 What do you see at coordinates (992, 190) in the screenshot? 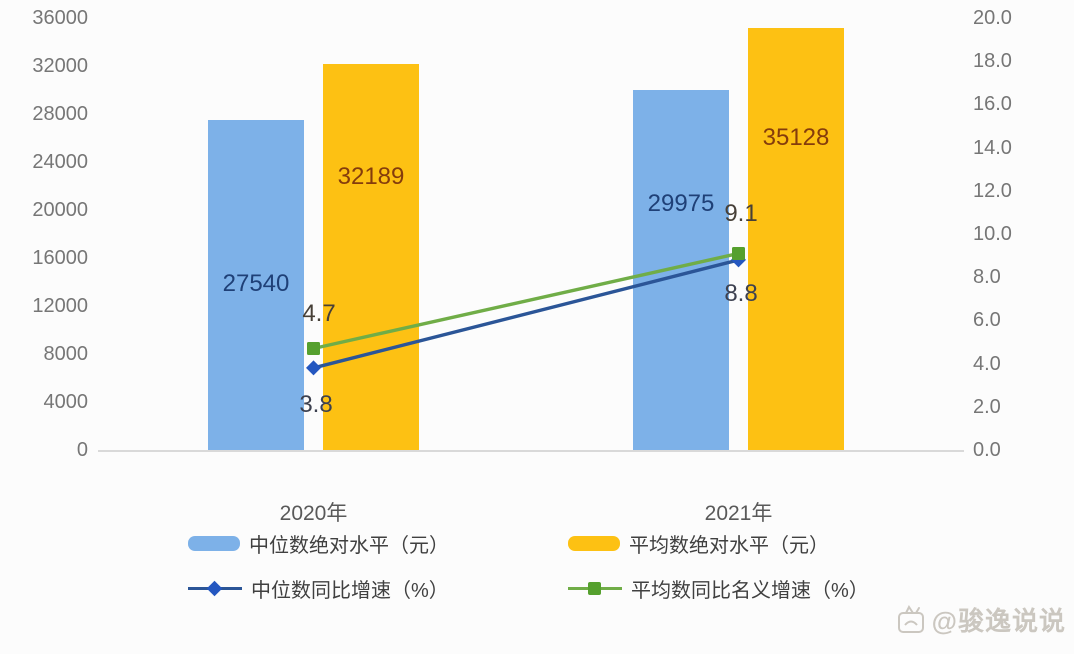
I see `right-axis-tick: 12.0` at bounding box center [992, 190].